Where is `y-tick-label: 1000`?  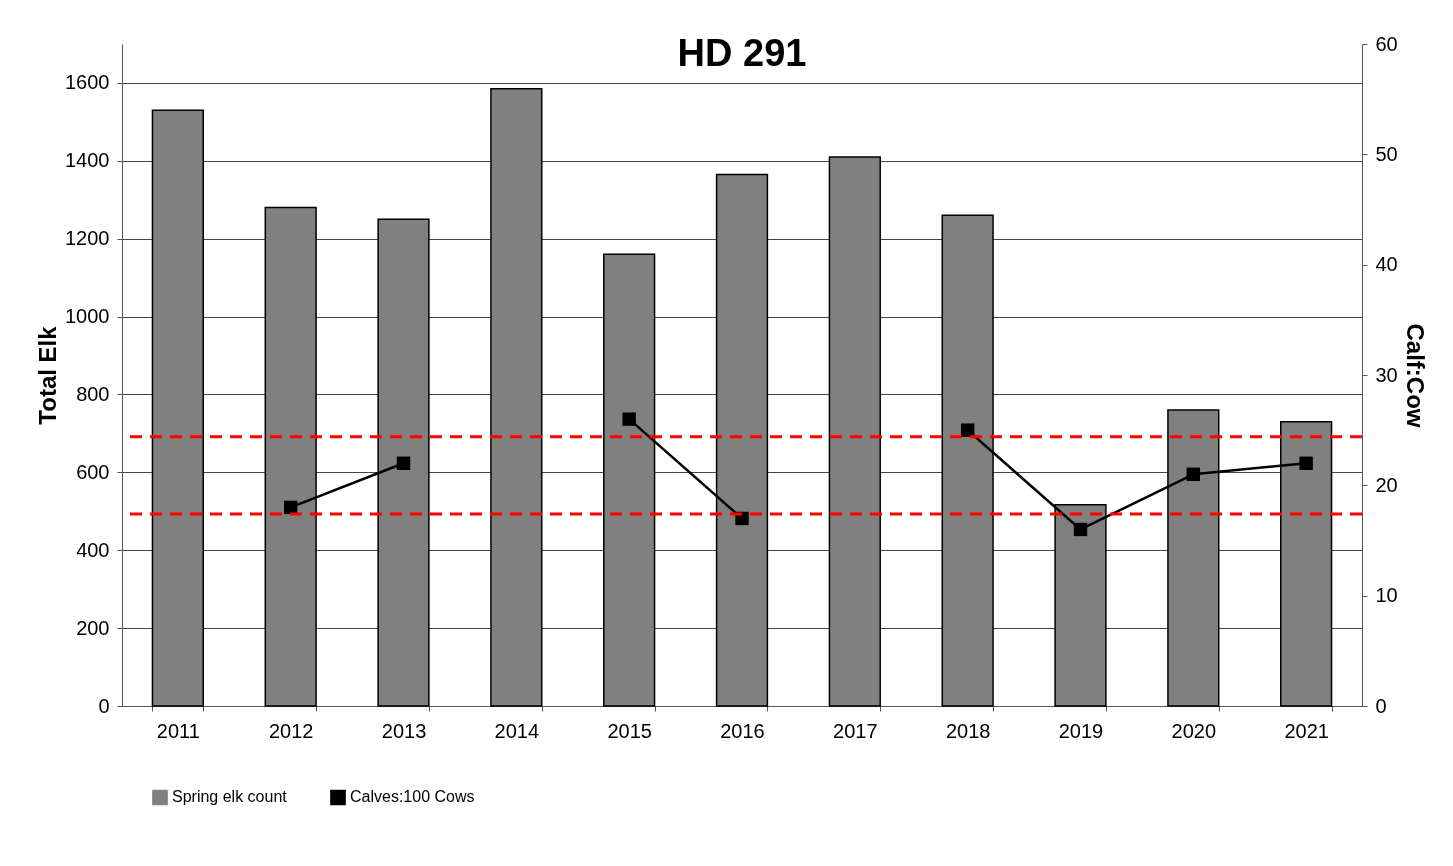 y-tick-label: 1000 is located at coordinates (87, 316).